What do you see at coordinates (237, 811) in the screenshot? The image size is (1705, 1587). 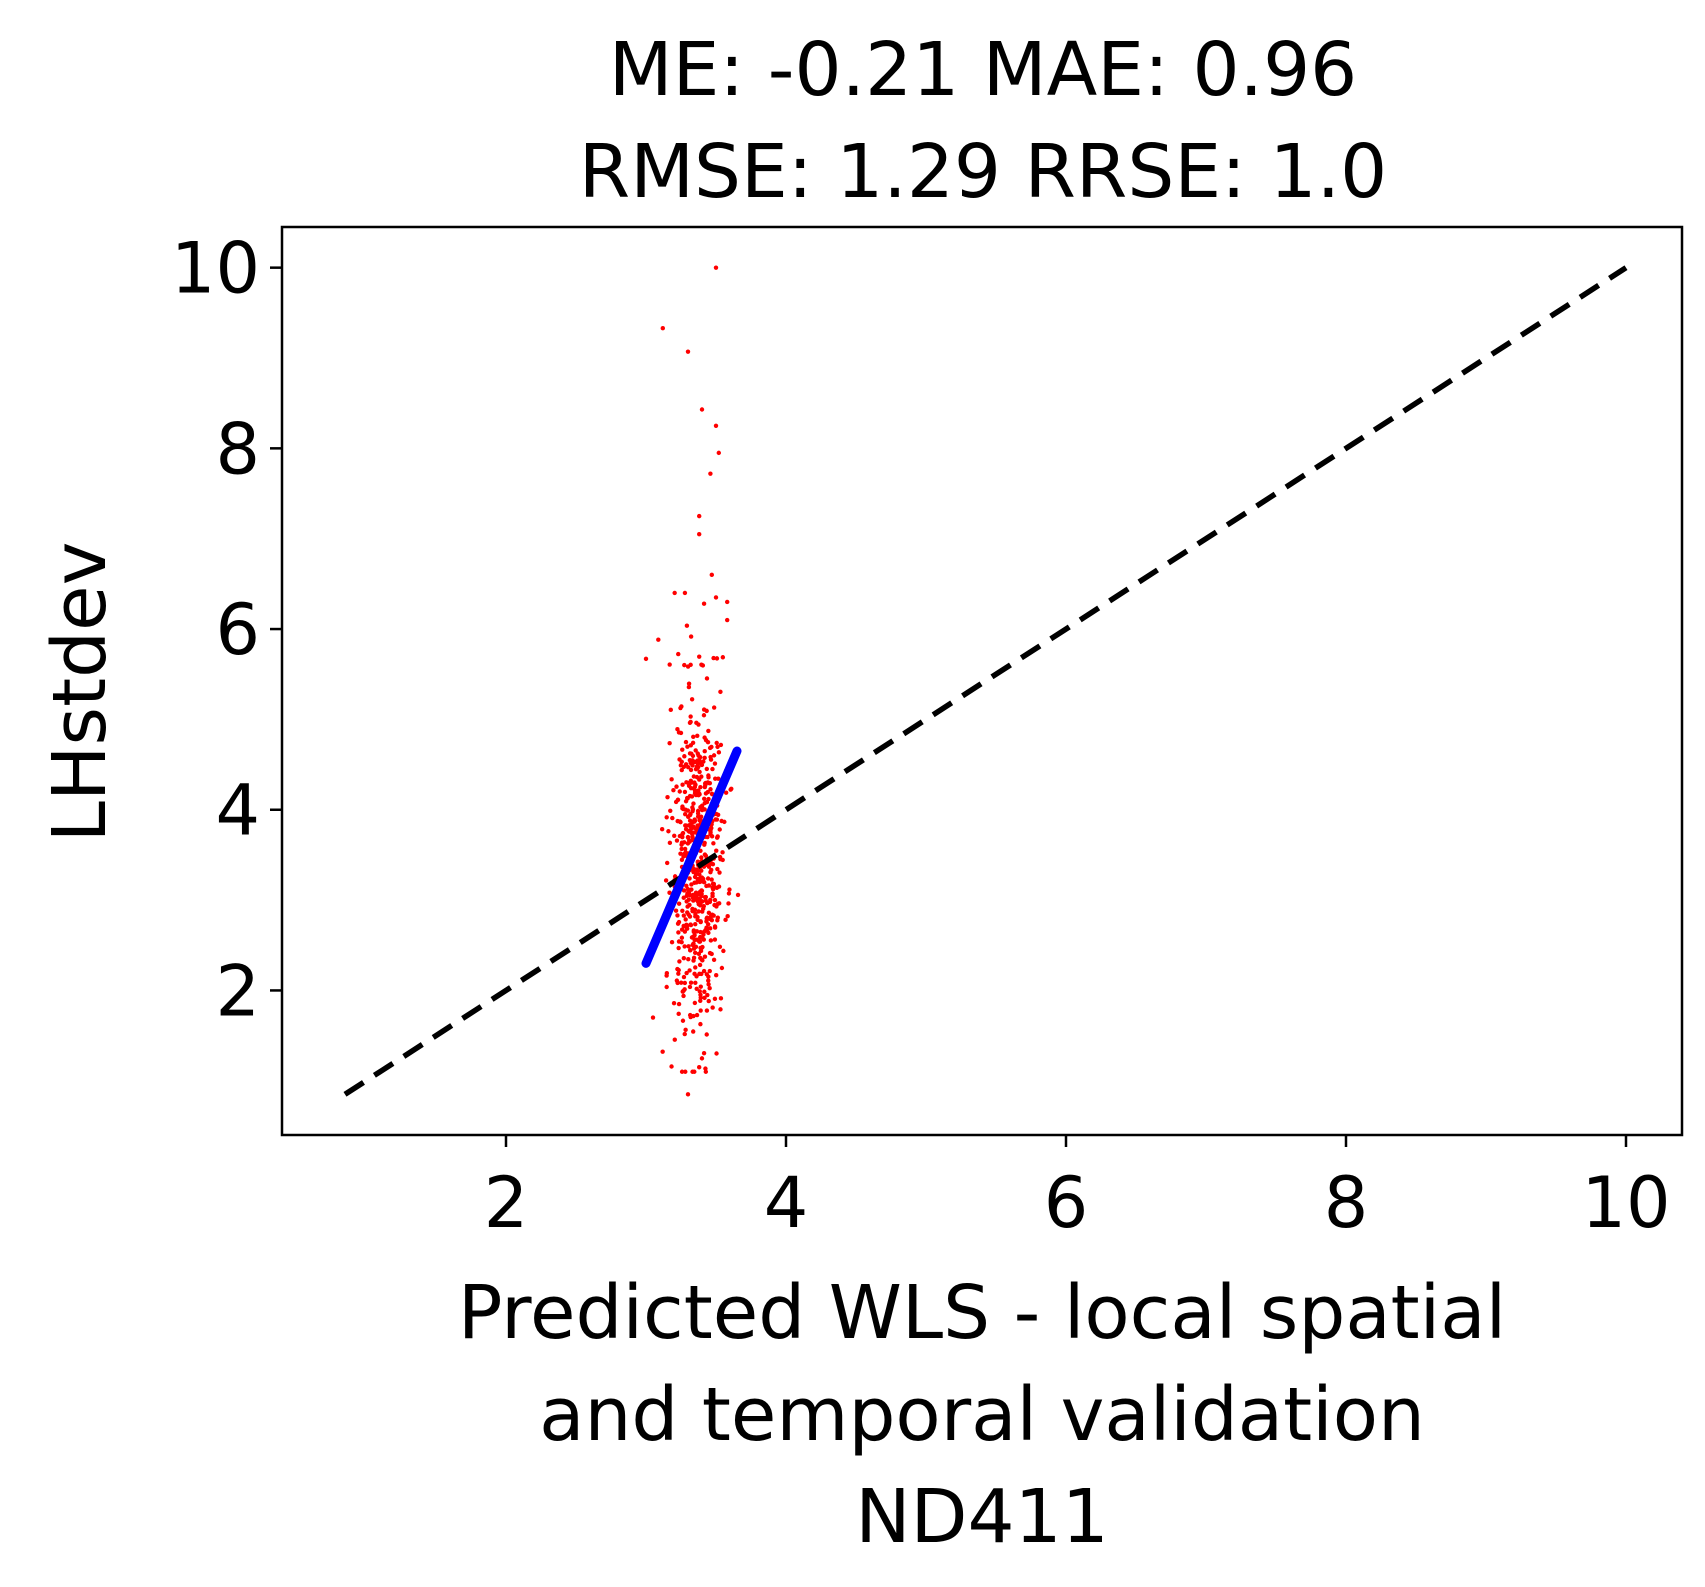 I see `y-tick-label: 4` at bounding box center [237, 811].